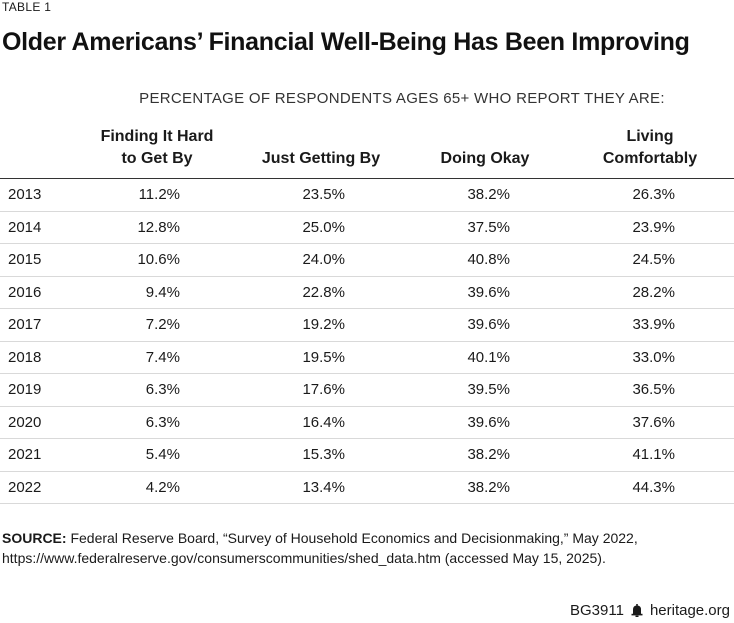 The image size is (734, 623). What do you see at coordinates (597, 610) in the screenshot?
I see `report-code: BG3911` at bounding box center [597, 610].